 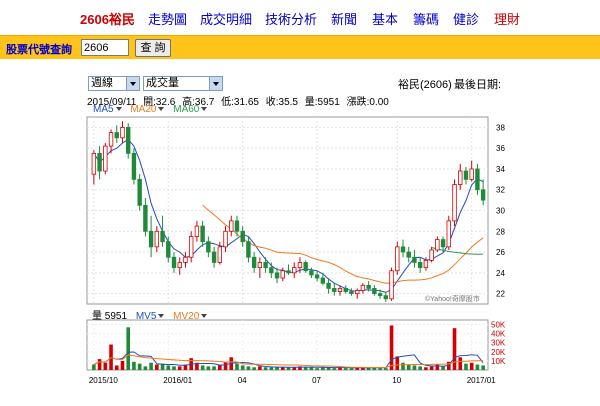 What do you see at coordinates (190, 316) in the screenshot?
I see `mv20-legend-toggle: MV20` at bounding box center [190, 316].